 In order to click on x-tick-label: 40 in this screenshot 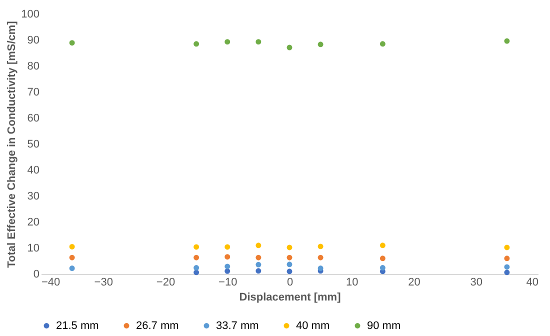, I will do `click(532, 282)`.